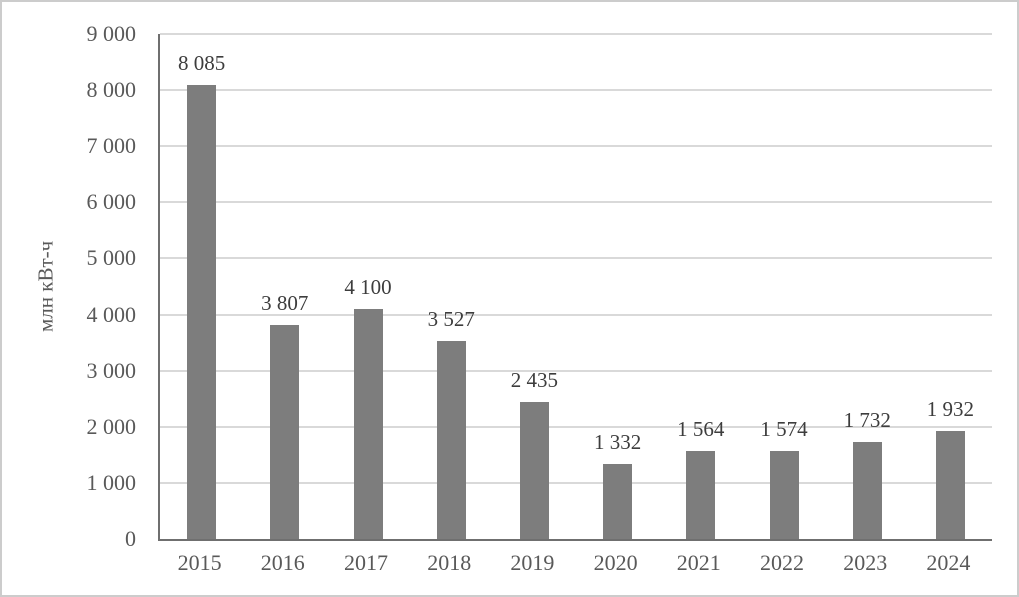 Image resolution: width=1019 pixels, height=597 pixels. I want to click on x-axis-label-2015: 2015, so click(199, 562).